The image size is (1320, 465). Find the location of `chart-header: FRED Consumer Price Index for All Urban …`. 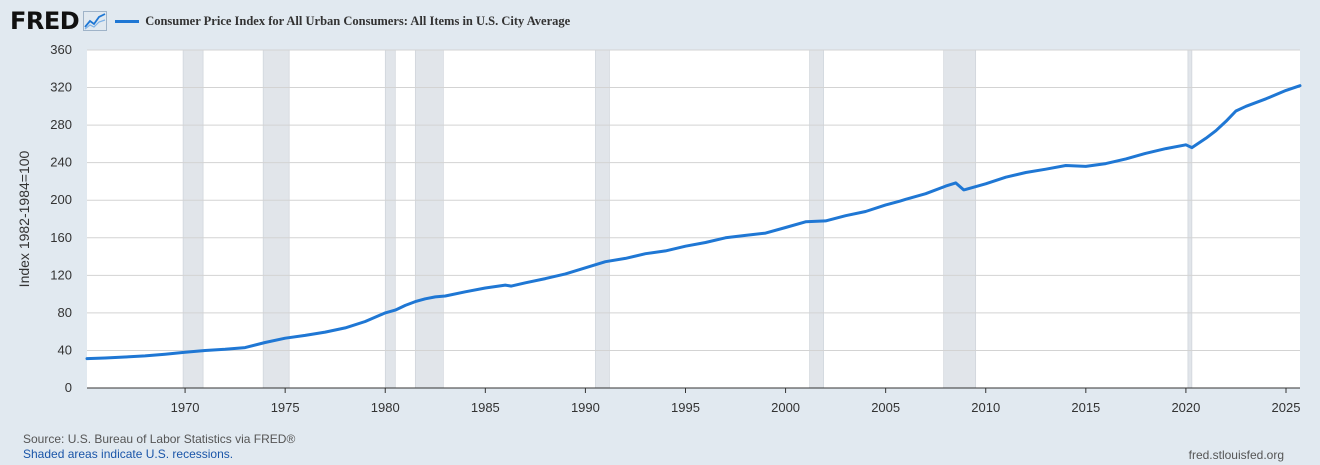

chart-header: FRED Consumer Price Index for All Urban … is located at coordinates (290, 21).